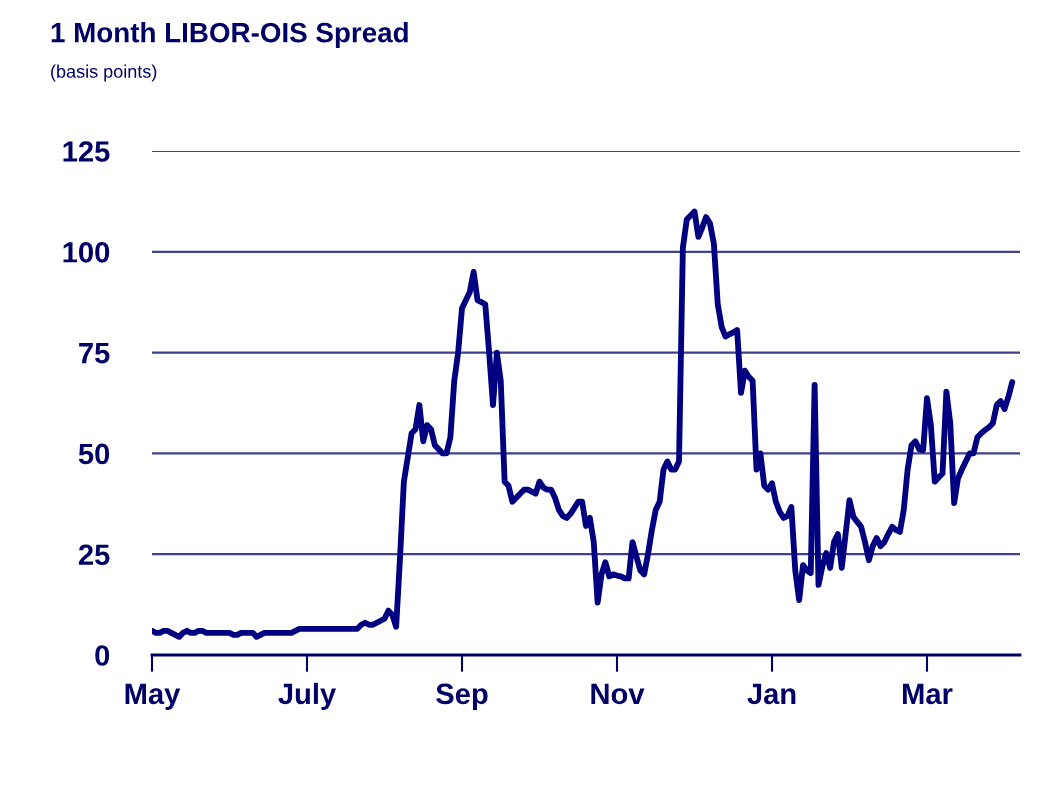  I want to click on y-tick-label: 100, so click(86, 252).